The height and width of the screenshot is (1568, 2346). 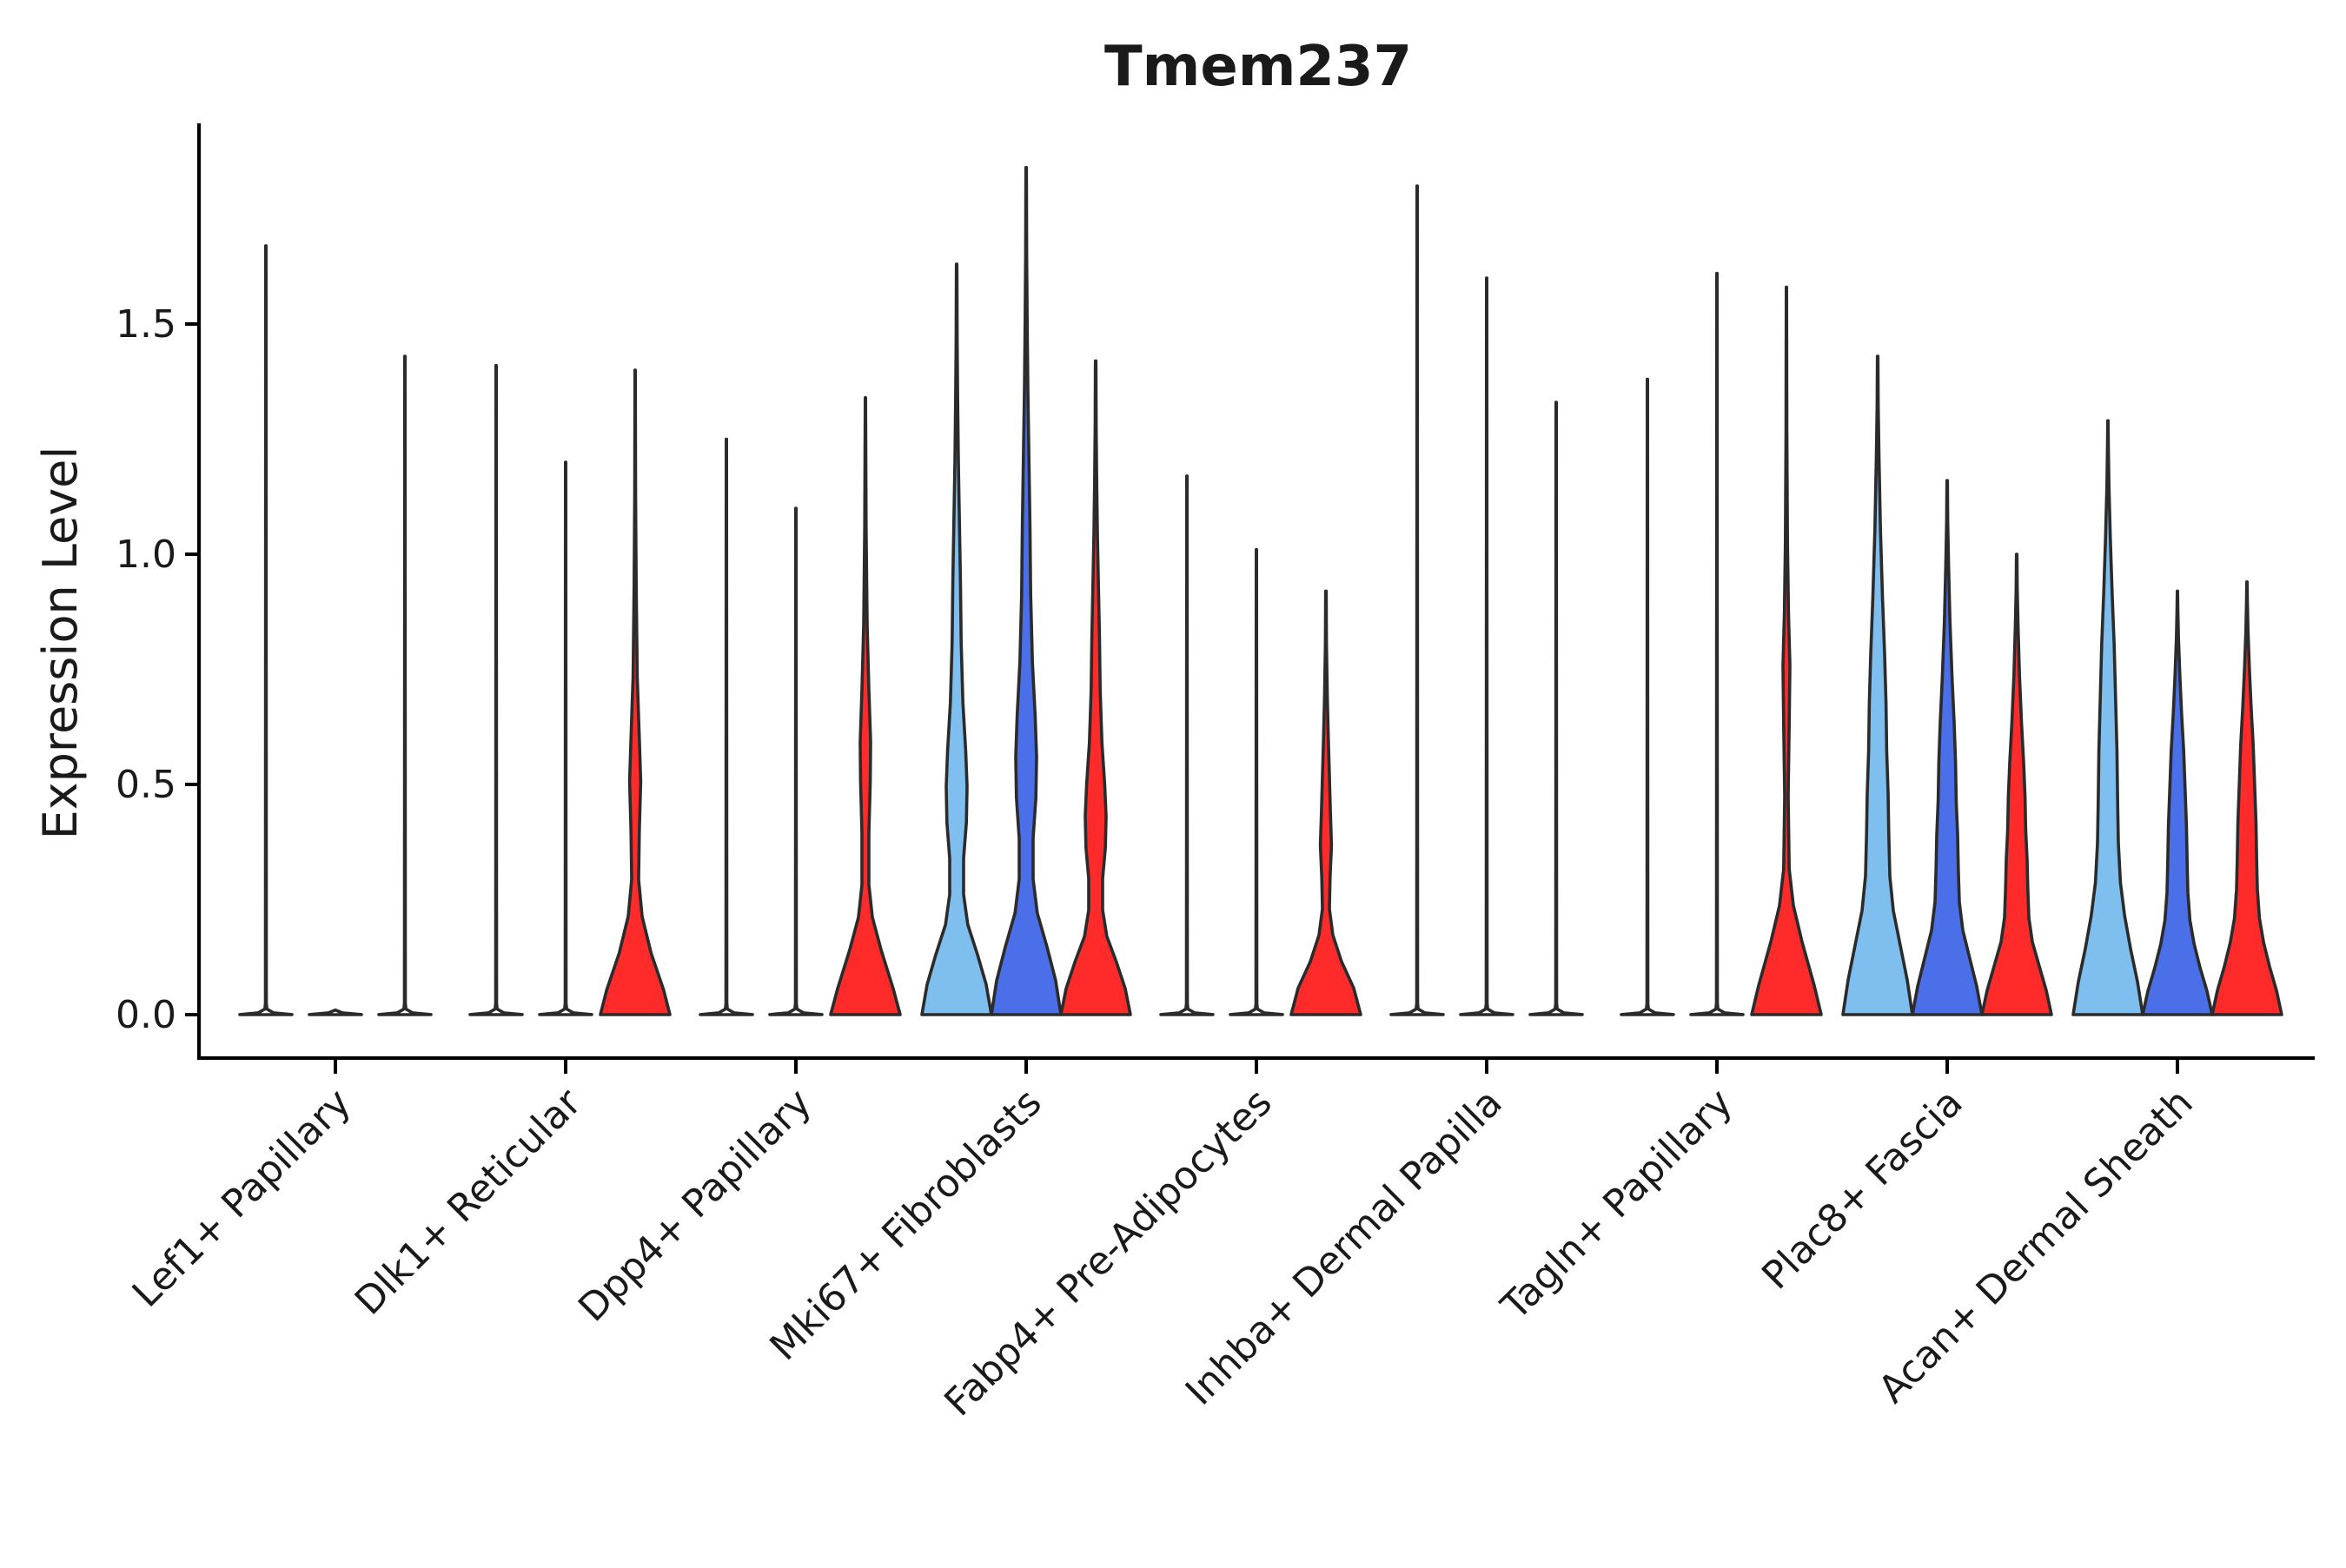 I want to click on y-tick-label: 0.0, so click(x=146, y=1015).